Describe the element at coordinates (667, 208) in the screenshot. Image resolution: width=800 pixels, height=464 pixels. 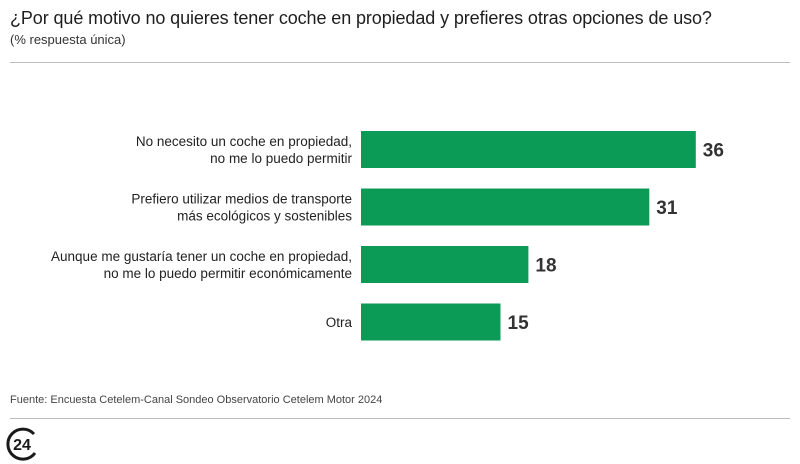
I see `value-label-2: 31` at that location.